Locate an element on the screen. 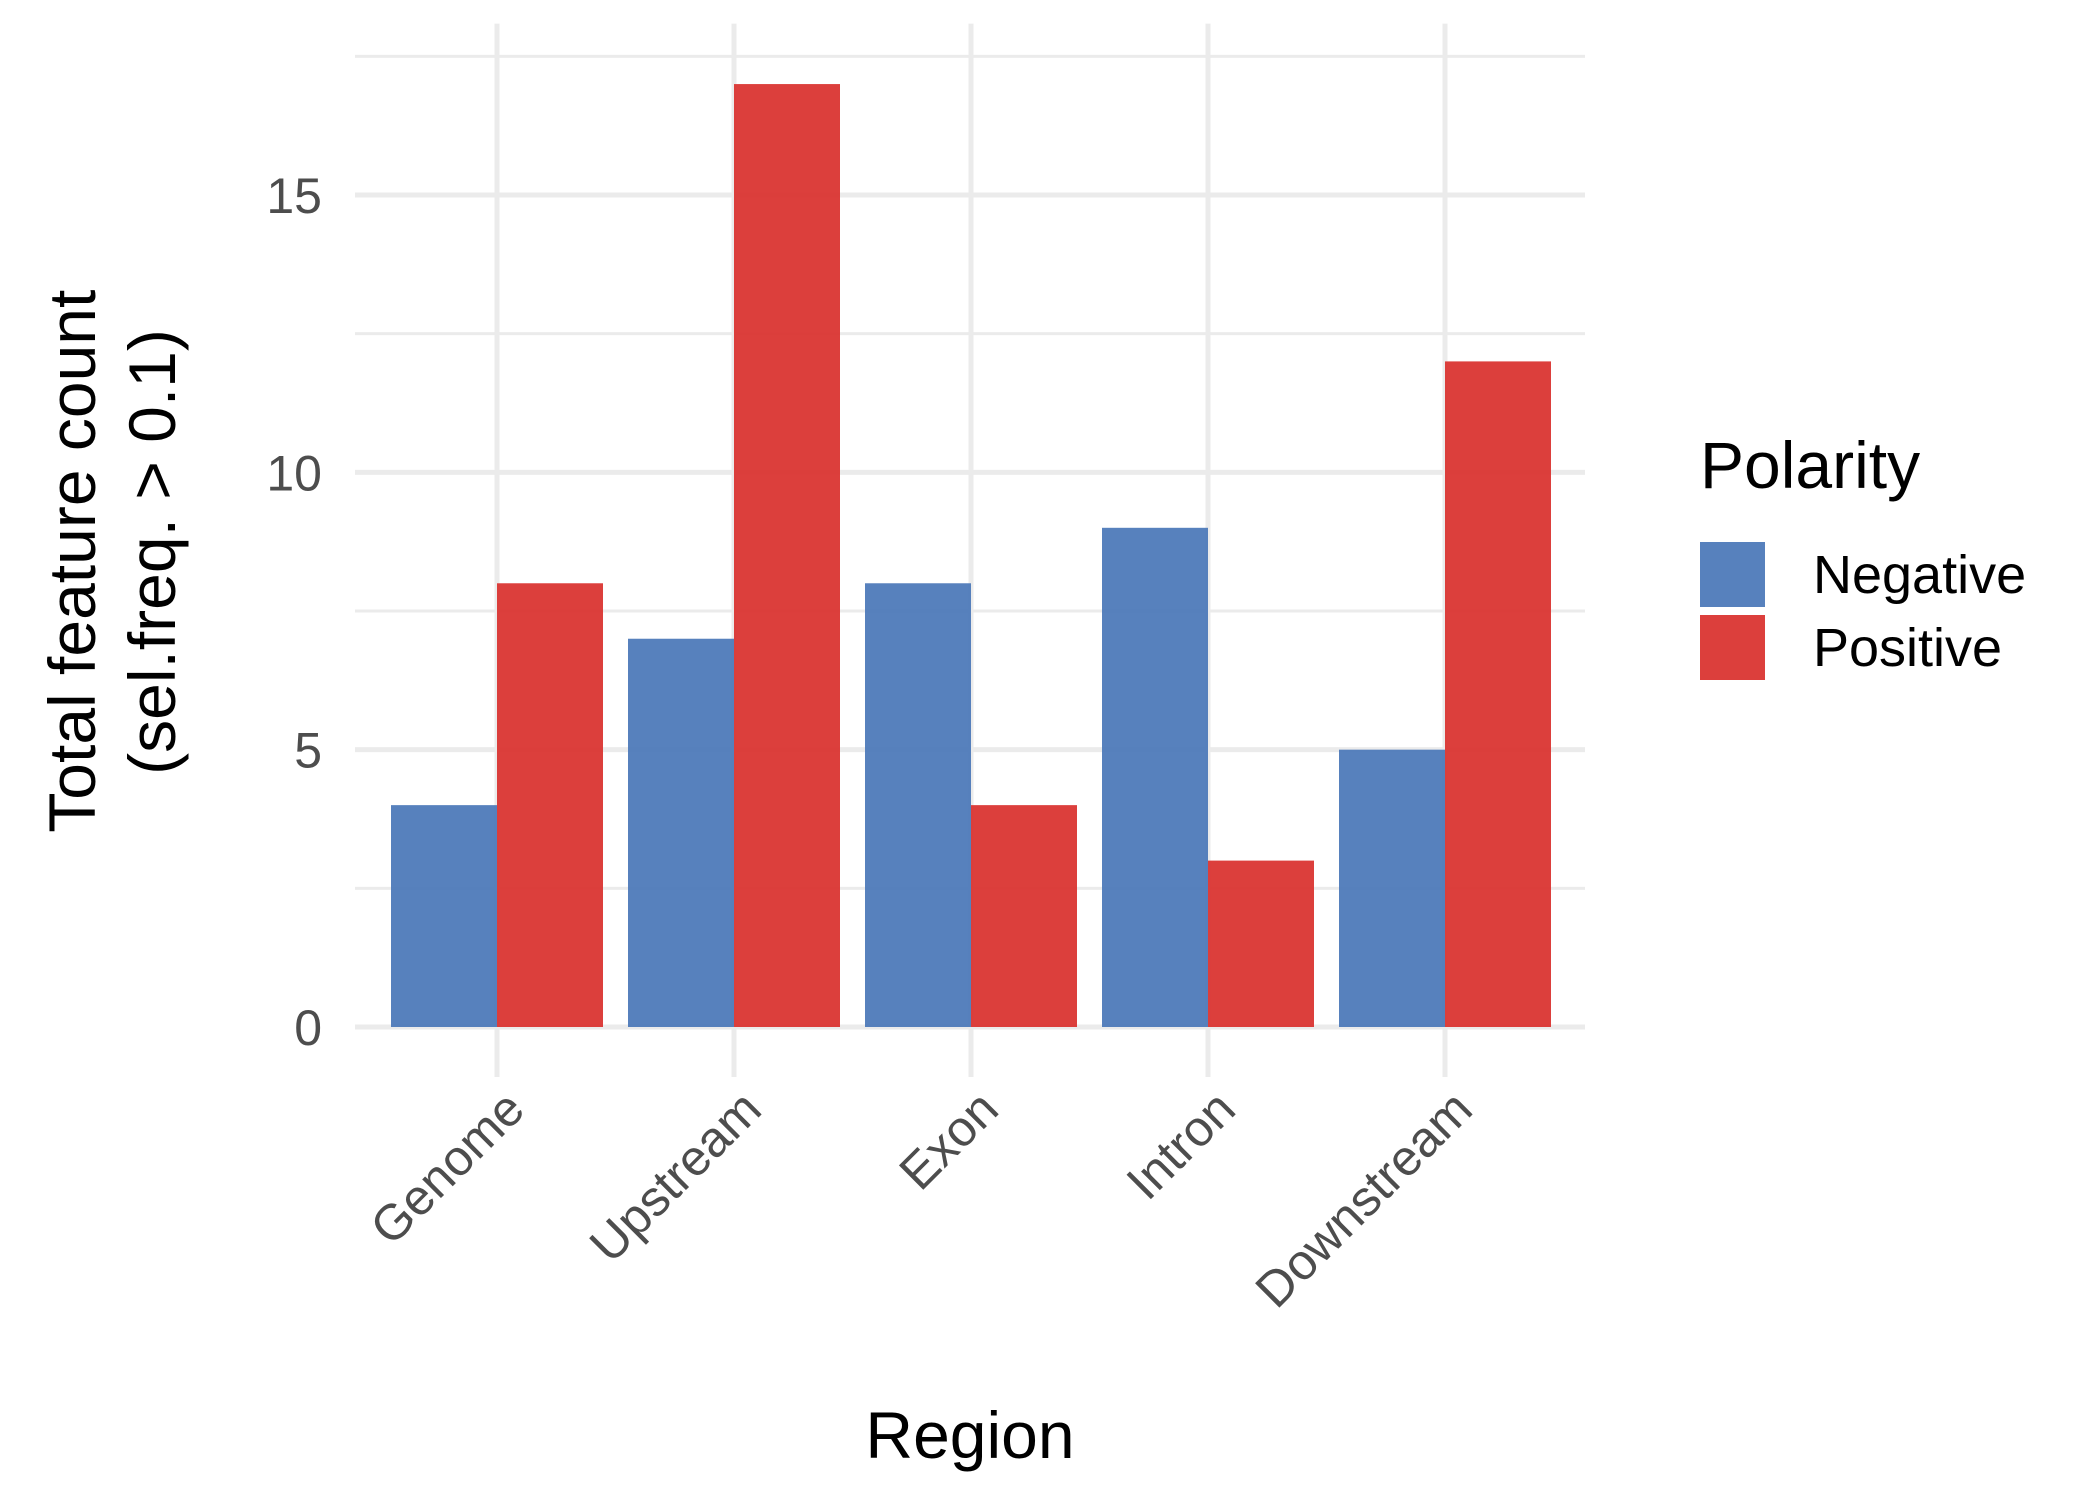 This screenshot has height=1500, width=2100. legend: Polarity Negative Positive is located at coordinates (1863, 554).